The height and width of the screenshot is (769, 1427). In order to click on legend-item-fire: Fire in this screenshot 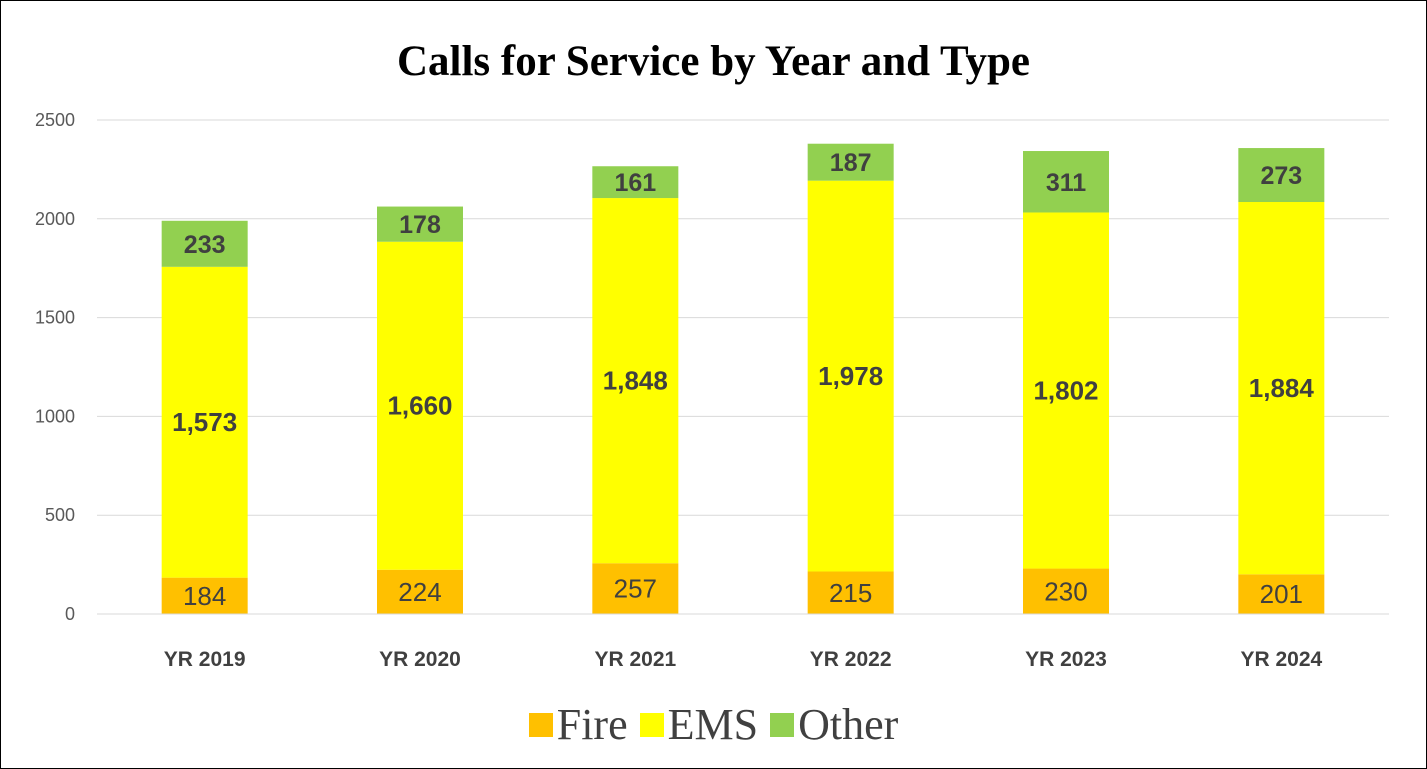, I will do `click(578, 724)`.